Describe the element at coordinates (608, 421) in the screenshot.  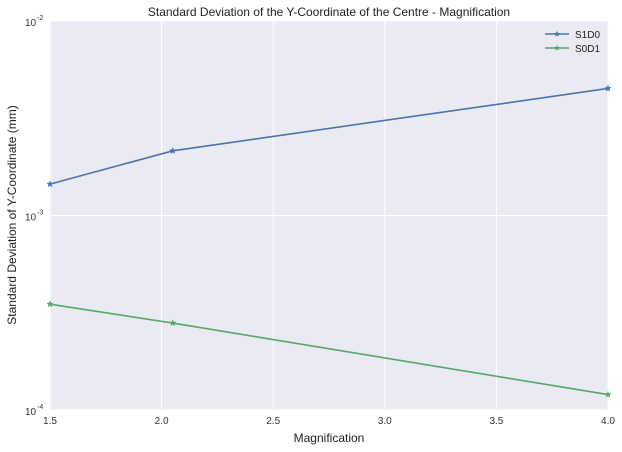
I see `x-tick-label: 4.0` at that location.